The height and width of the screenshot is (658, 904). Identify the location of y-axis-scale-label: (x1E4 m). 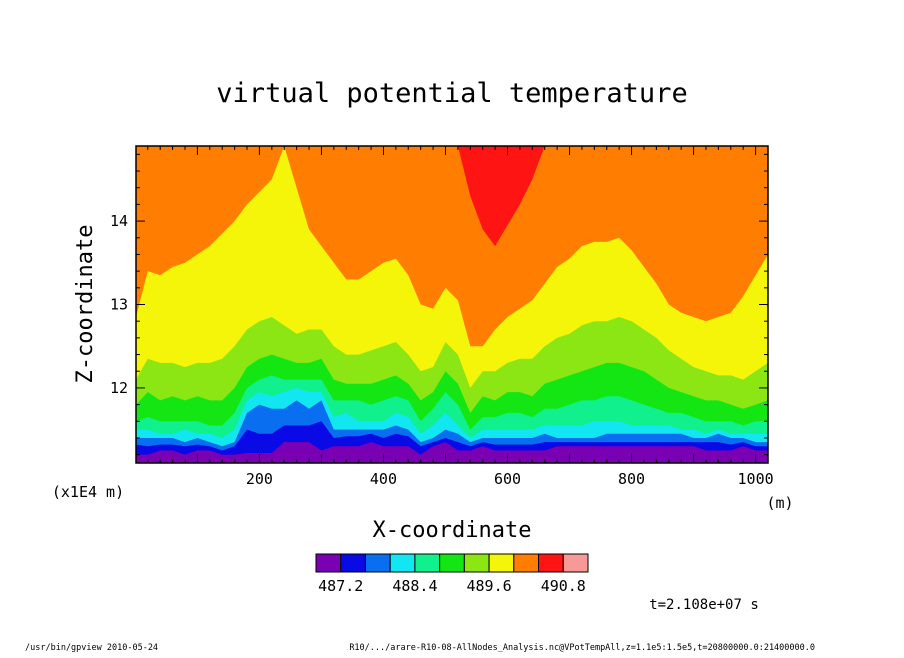
(88, 492).